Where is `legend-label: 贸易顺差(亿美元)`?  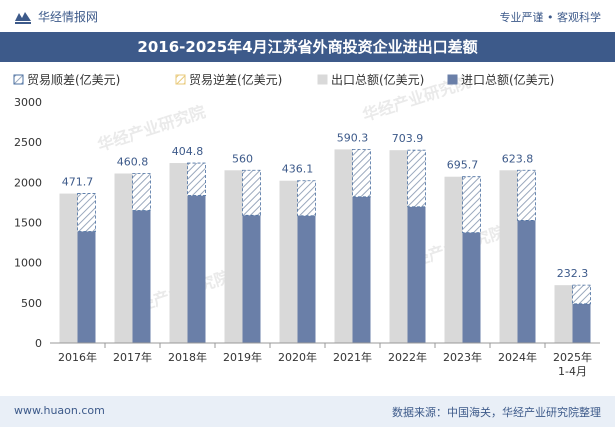
legend-label: 贸易顺差(亿美元) is located at coordinates (73, 79).